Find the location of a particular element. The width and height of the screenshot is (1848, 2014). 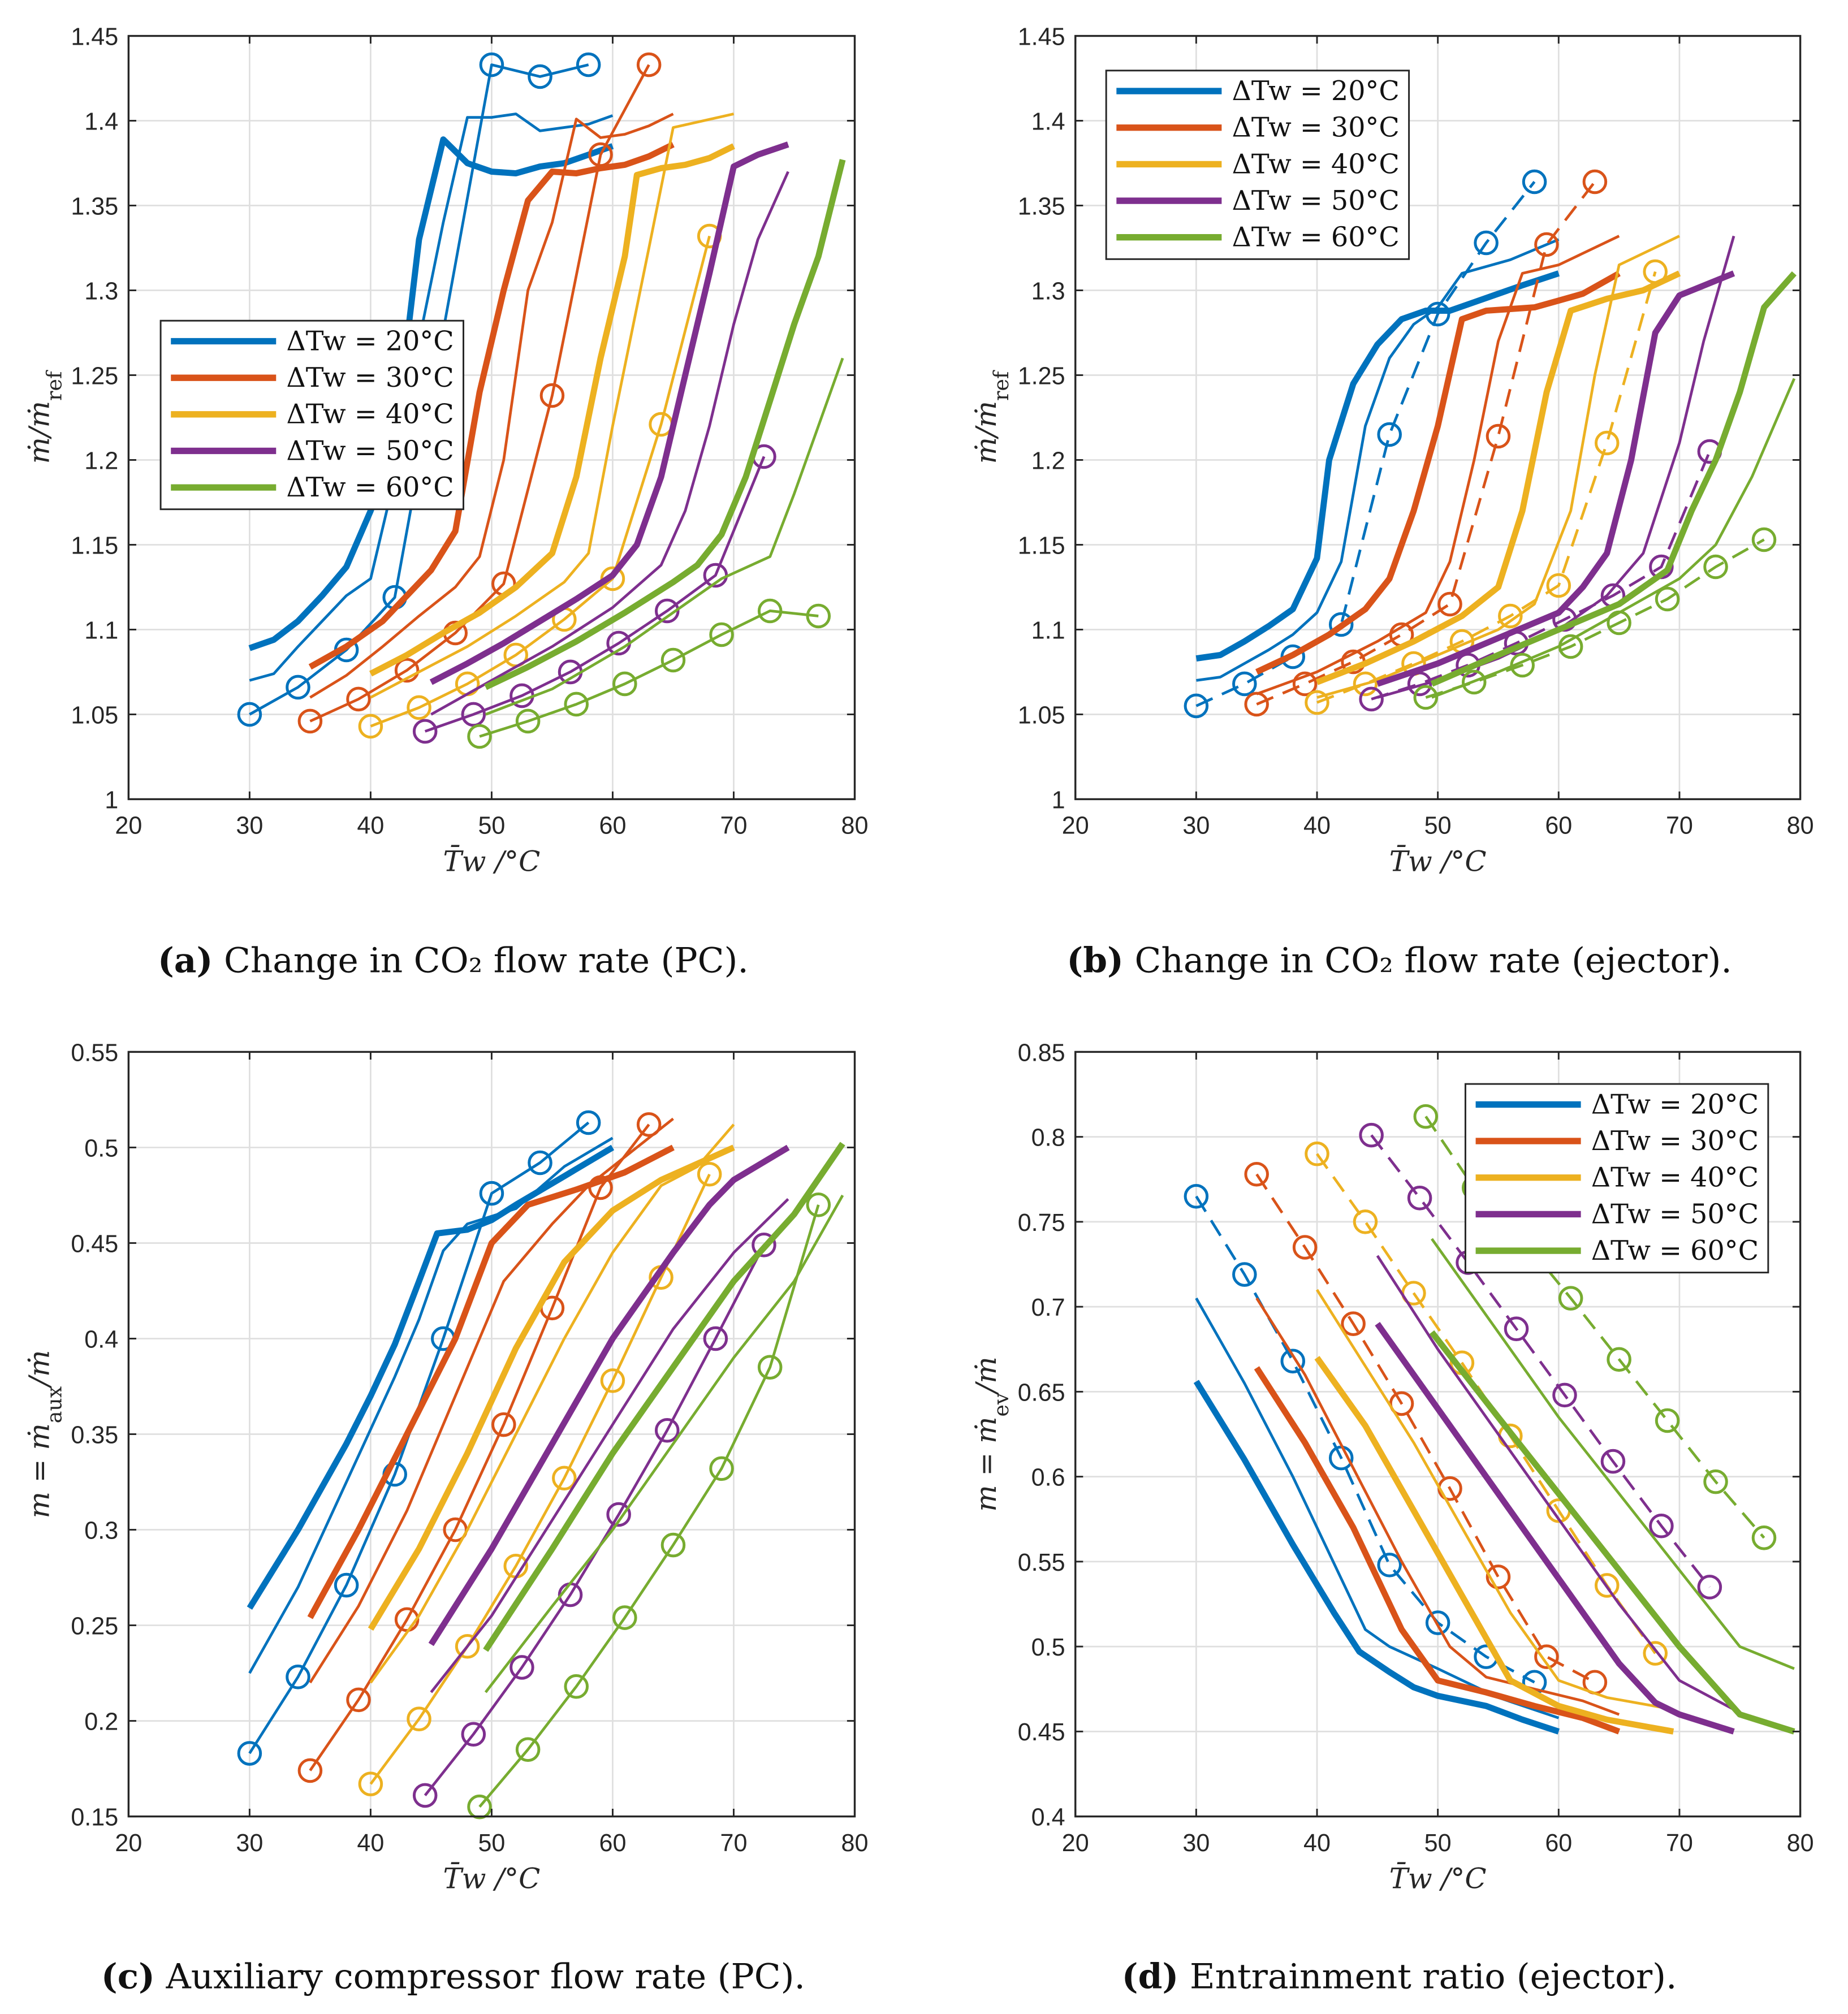

legend-entry-label: ΔTw = 50°C is located at coordinates (1316, 201).